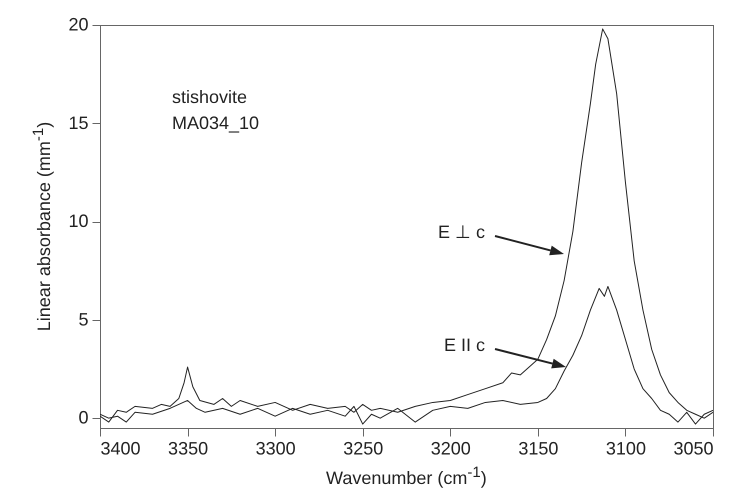 This screenshot has height=495, width=737. What do you see at coordinates (210, 97) in the screenshot?
I see `annotation: stishovite` at bounding box center [210, 97].